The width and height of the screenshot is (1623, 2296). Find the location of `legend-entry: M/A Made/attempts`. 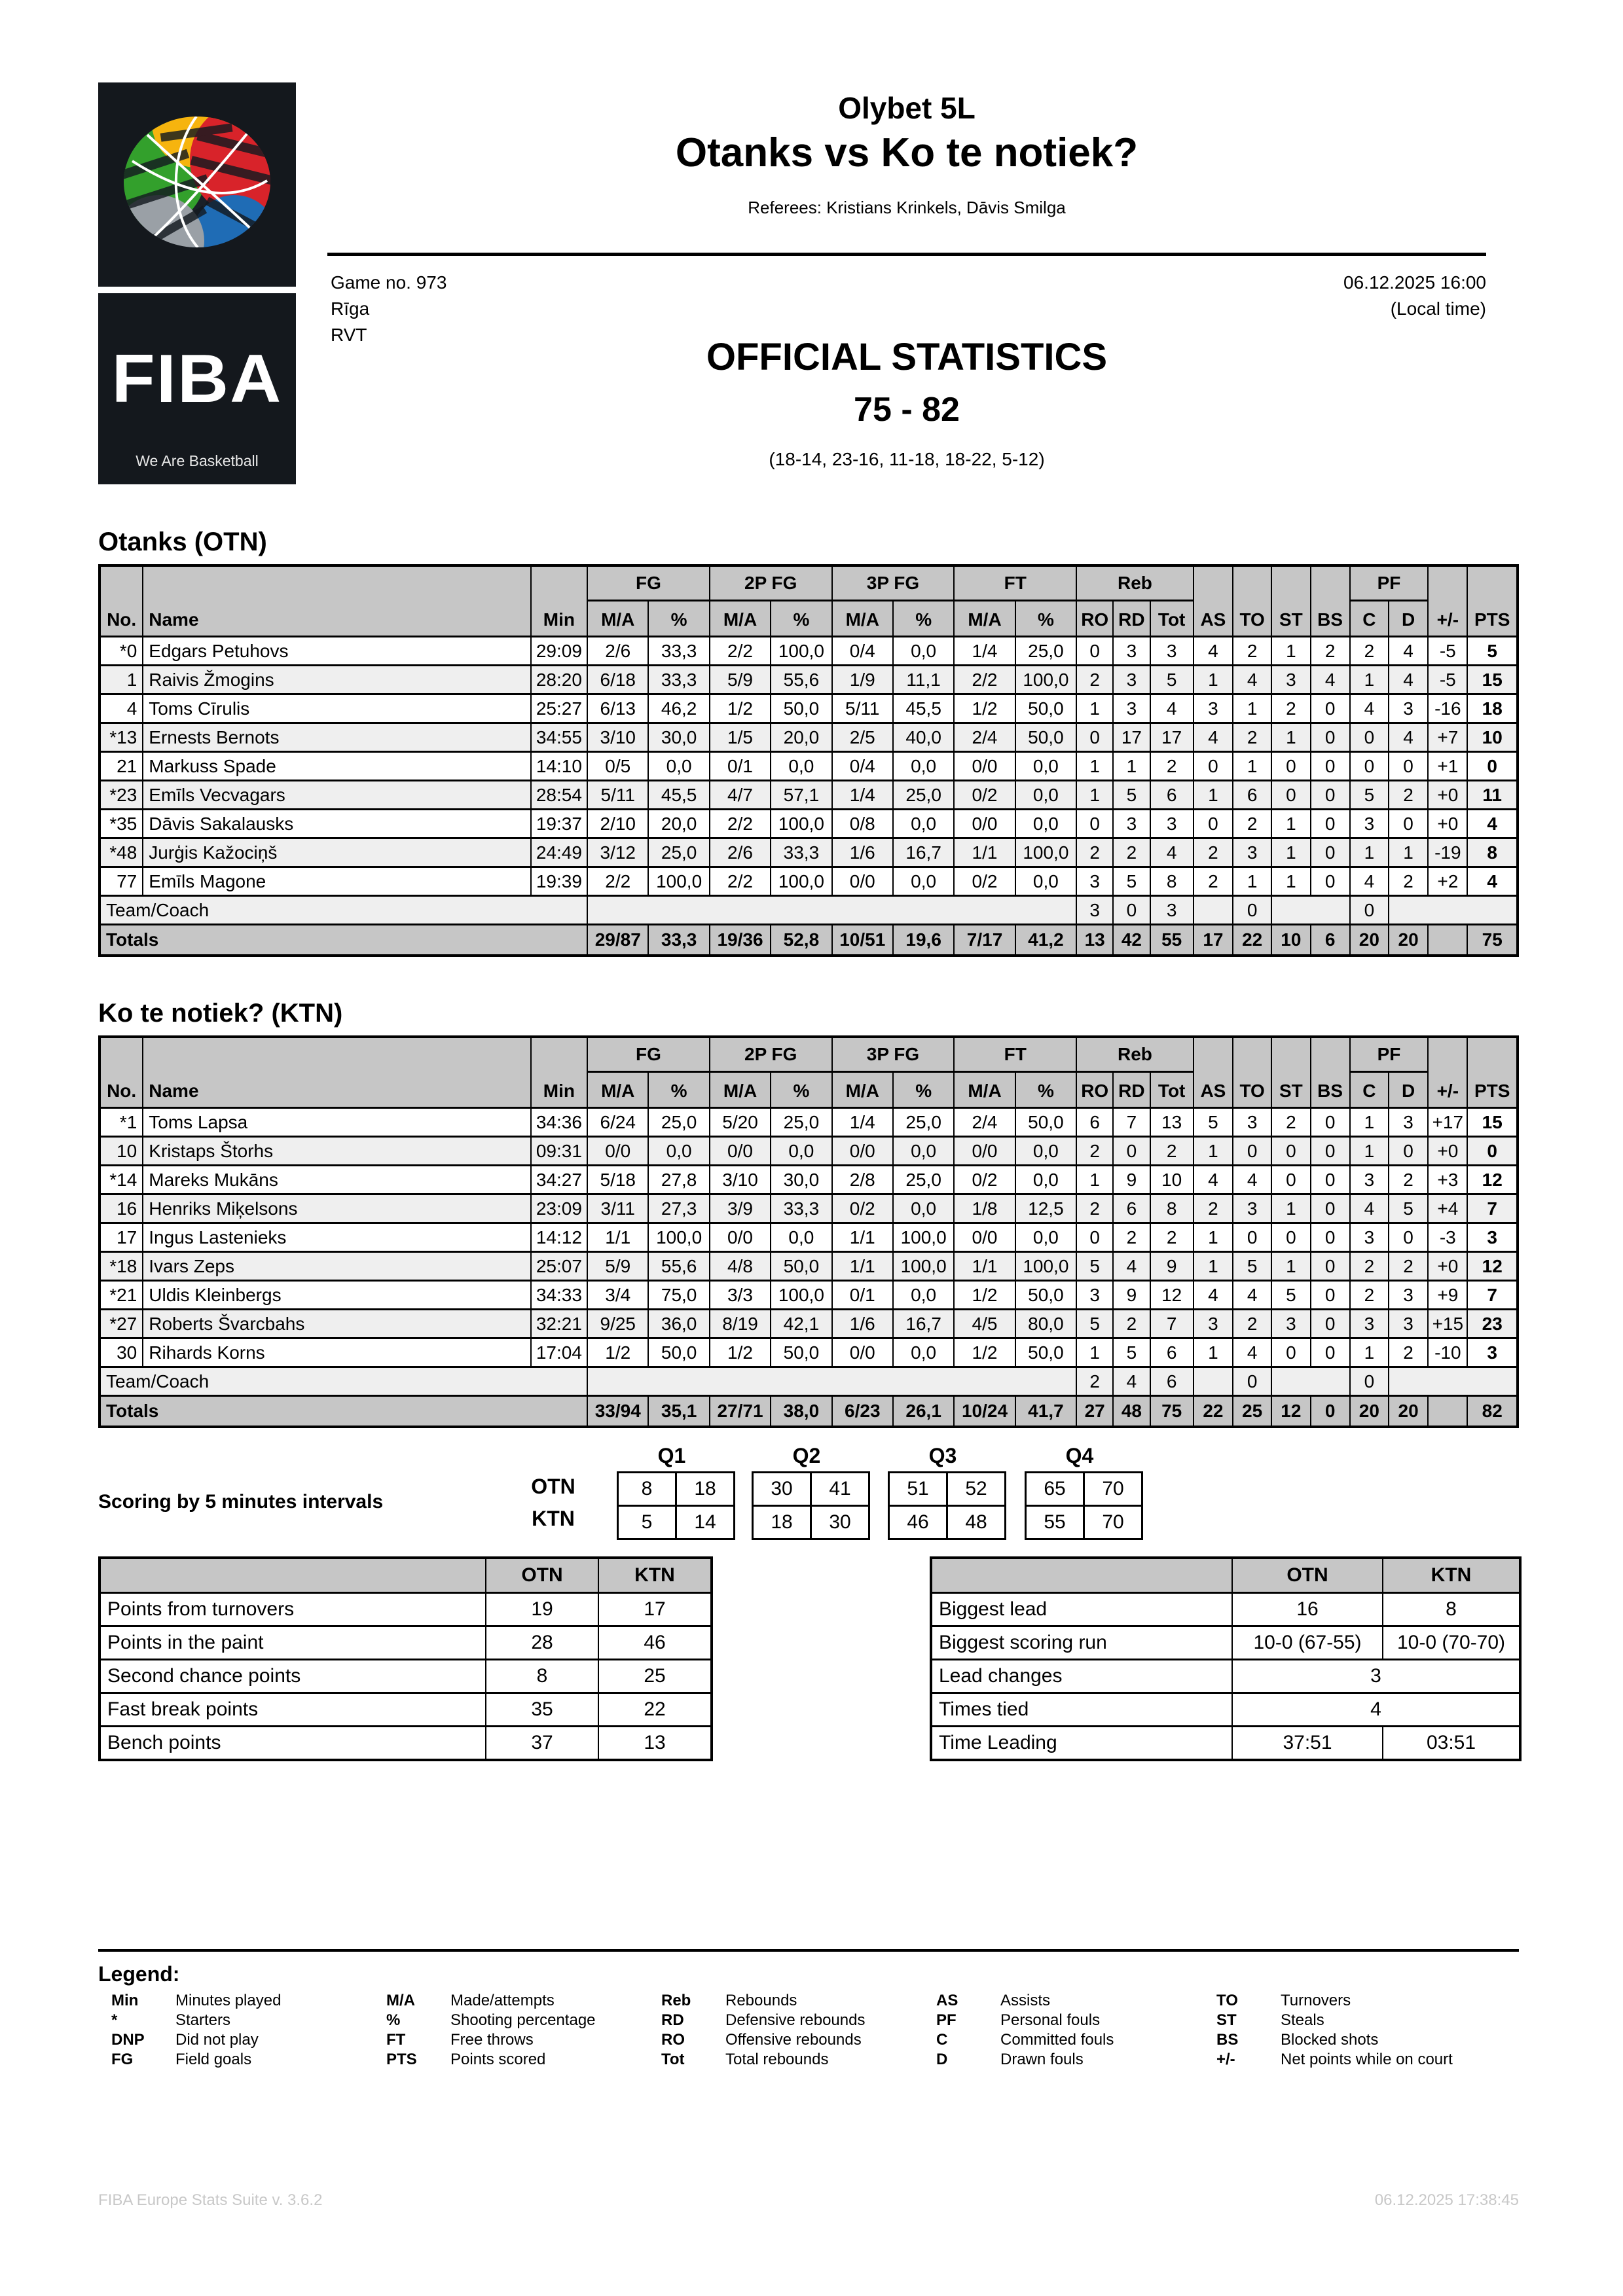

legend-entry: M/A Made/attempts is located at coordinates (491, 2001).